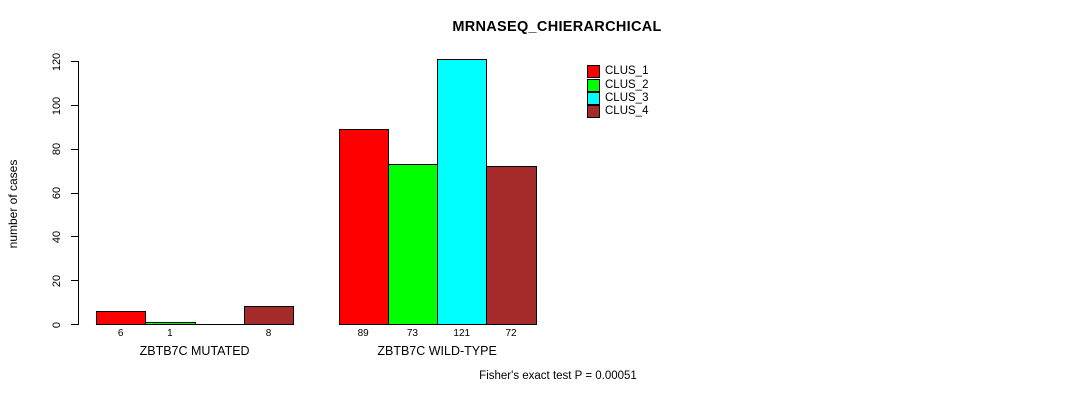 The width and height of the screenshot is (1090, 400). I want to click on legend-item-clus_2: CLUS_2, so click(618, 85).